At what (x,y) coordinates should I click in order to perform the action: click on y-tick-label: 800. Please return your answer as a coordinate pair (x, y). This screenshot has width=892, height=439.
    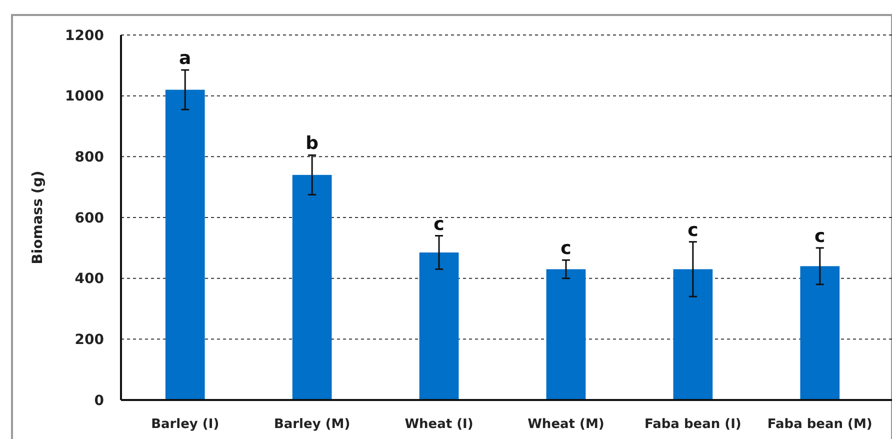
    Looking at the image, I should click on (89, 158).